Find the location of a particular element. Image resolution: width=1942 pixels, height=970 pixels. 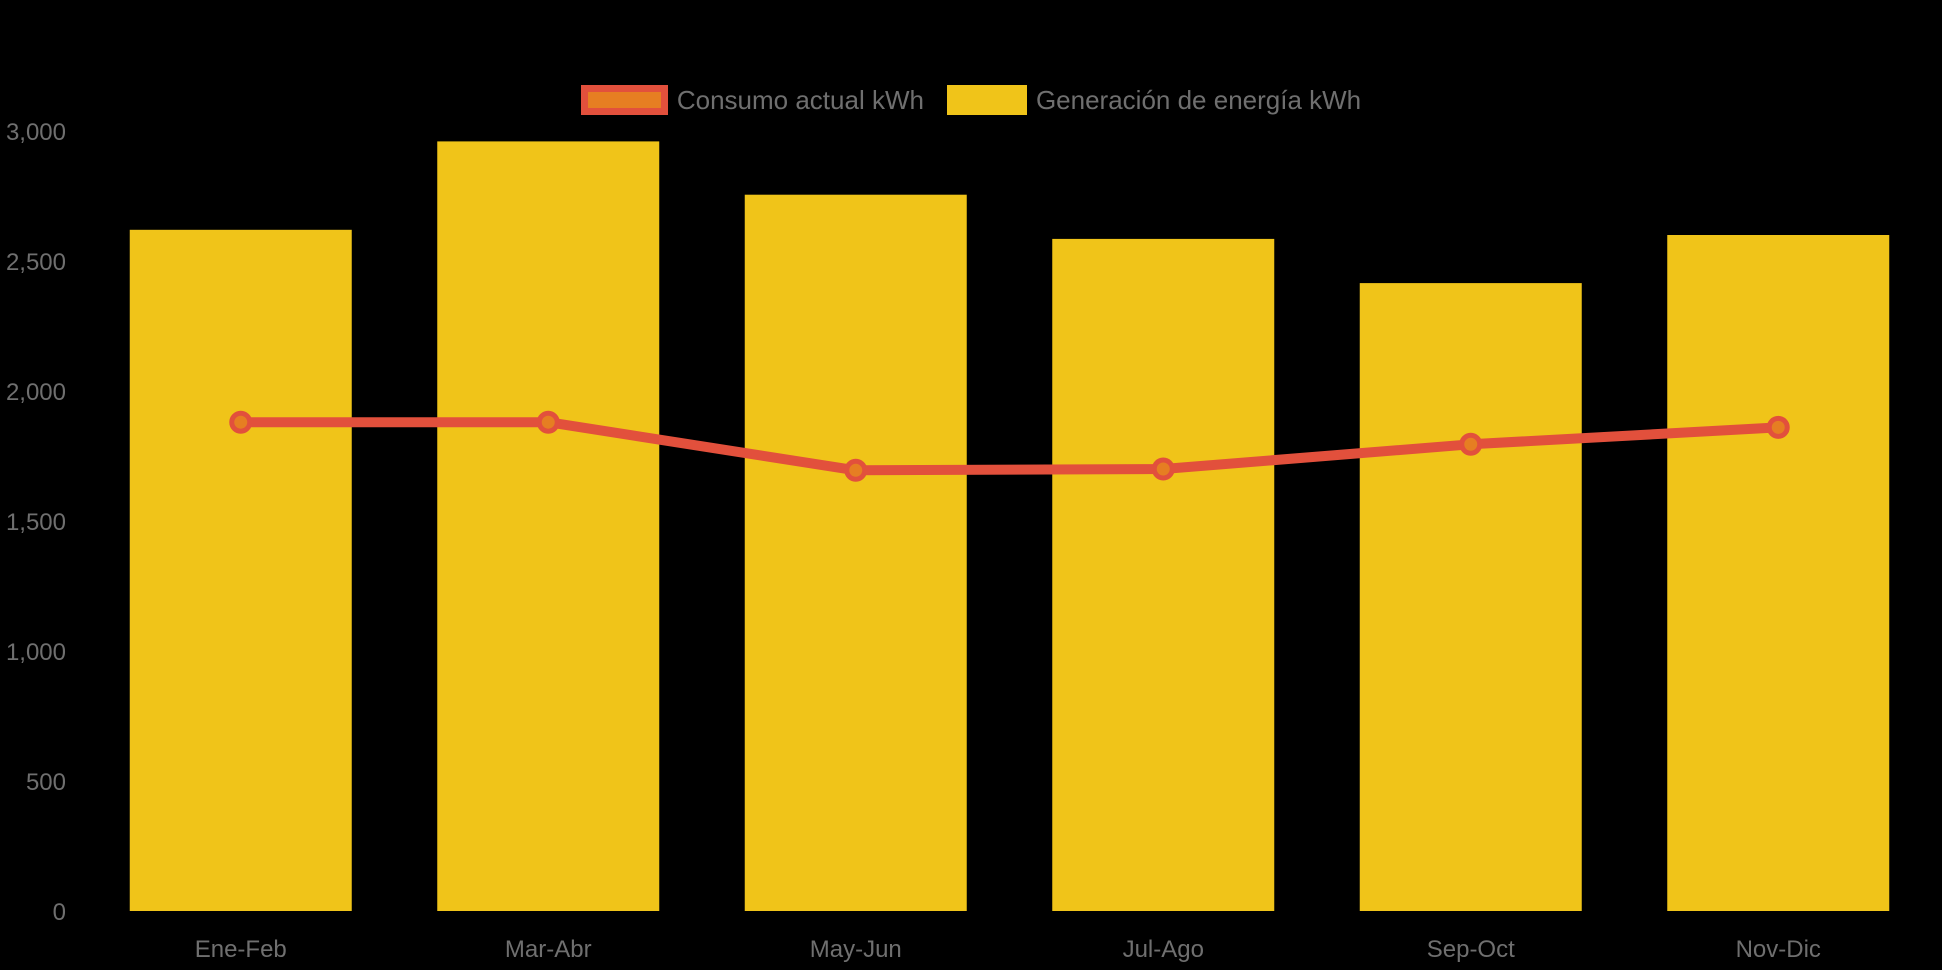

line-consumo is located at coordinates (1009, 446).